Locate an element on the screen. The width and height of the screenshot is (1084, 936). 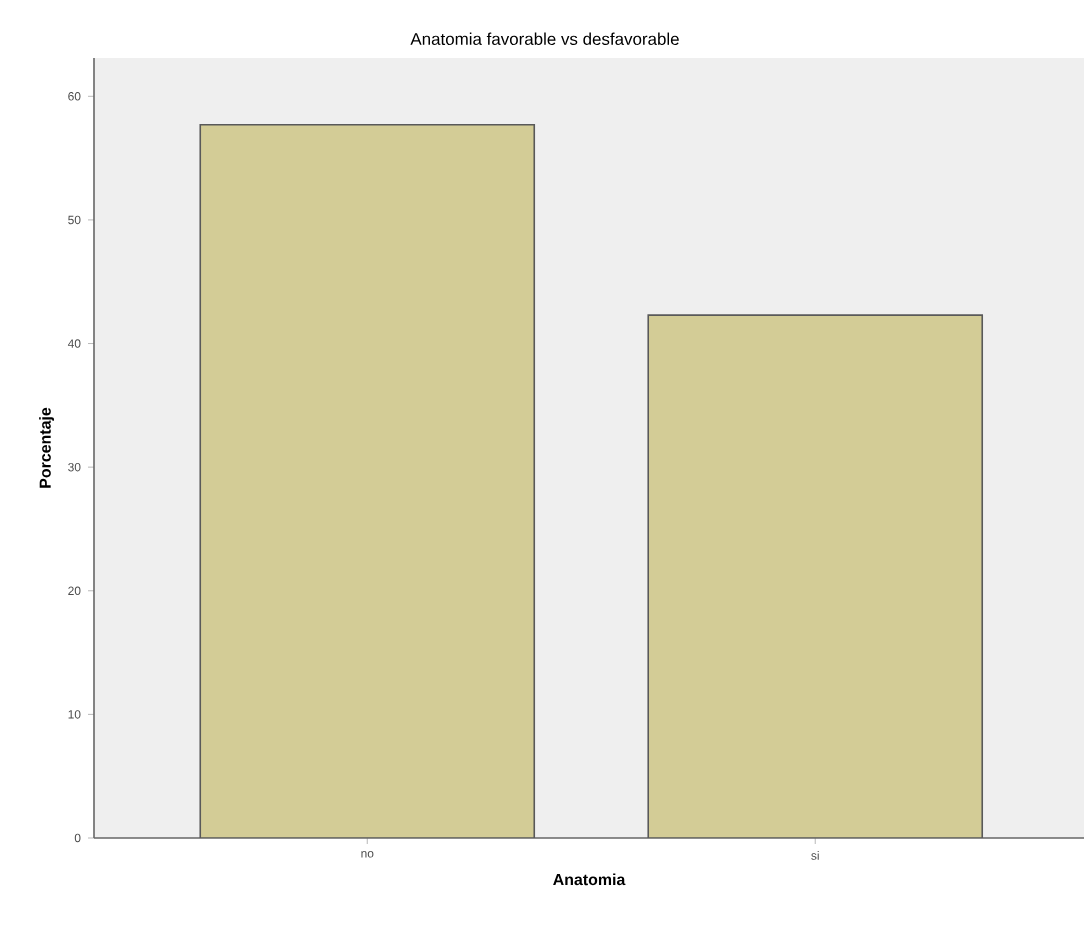
chart-title: Anatomia favorable vs desfavorable is located at coordinates (544, 38).